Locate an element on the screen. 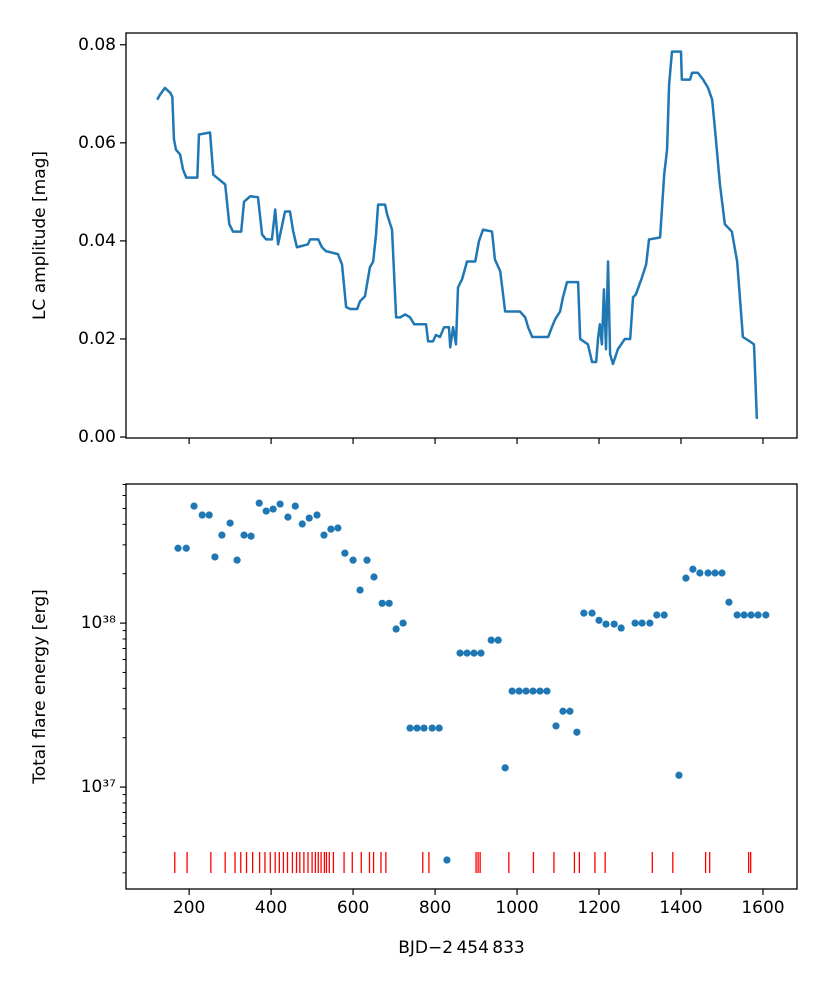 The height and width of the screenshot is (997, 830). y-tick-label: 10³⁸ is located at coordinates (98, 623).